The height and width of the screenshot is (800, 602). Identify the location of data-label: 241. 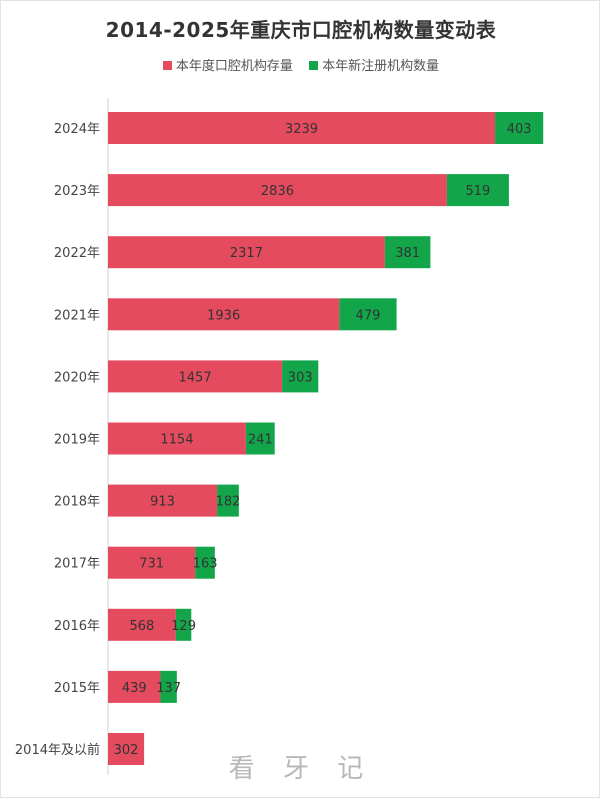
(260, 440).